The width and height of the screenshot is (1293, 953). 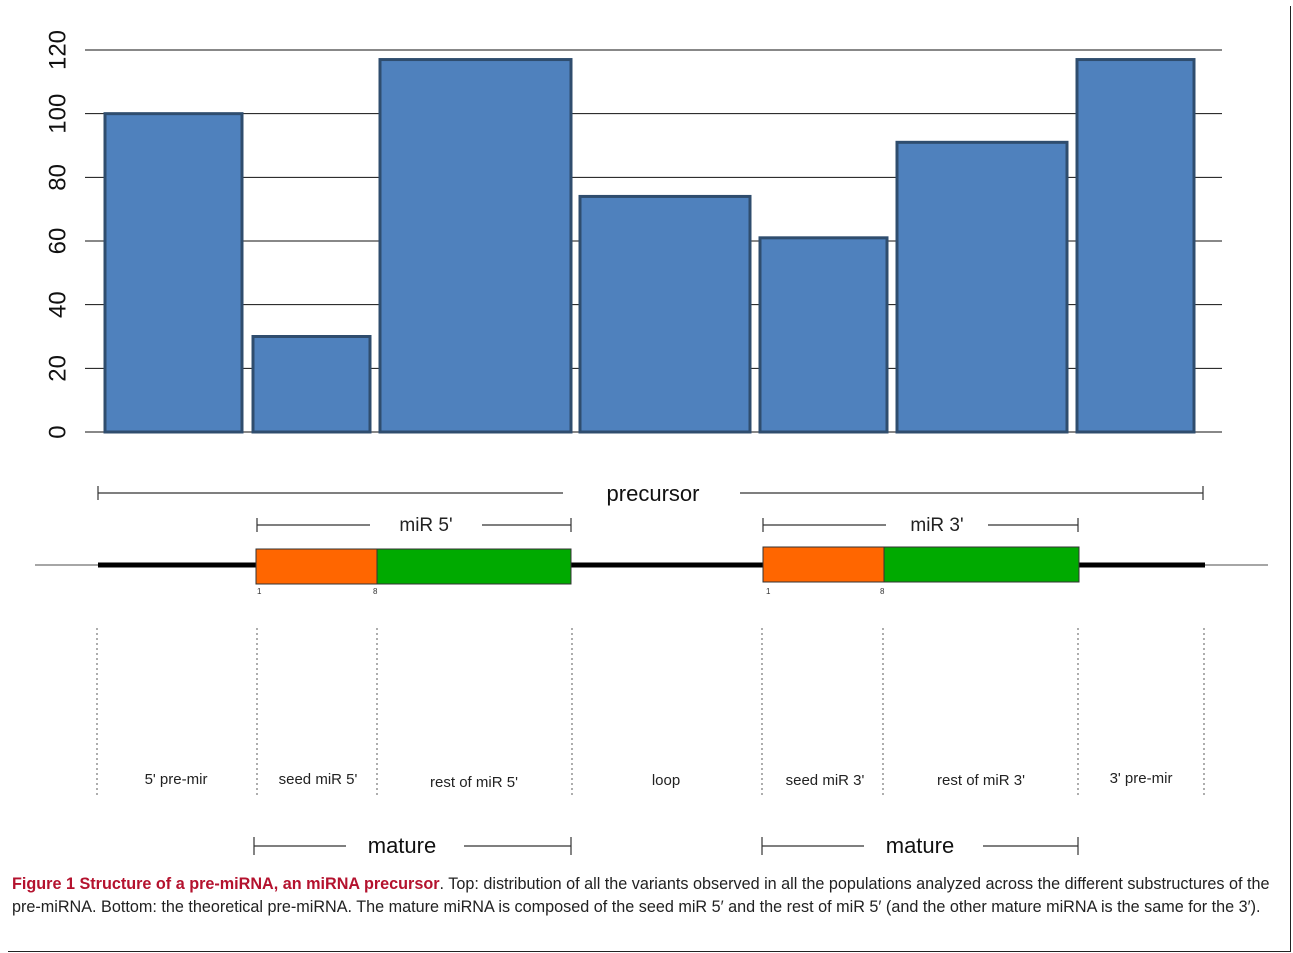 I want to click on rest-mir3-box, so click(x=981, y=564).